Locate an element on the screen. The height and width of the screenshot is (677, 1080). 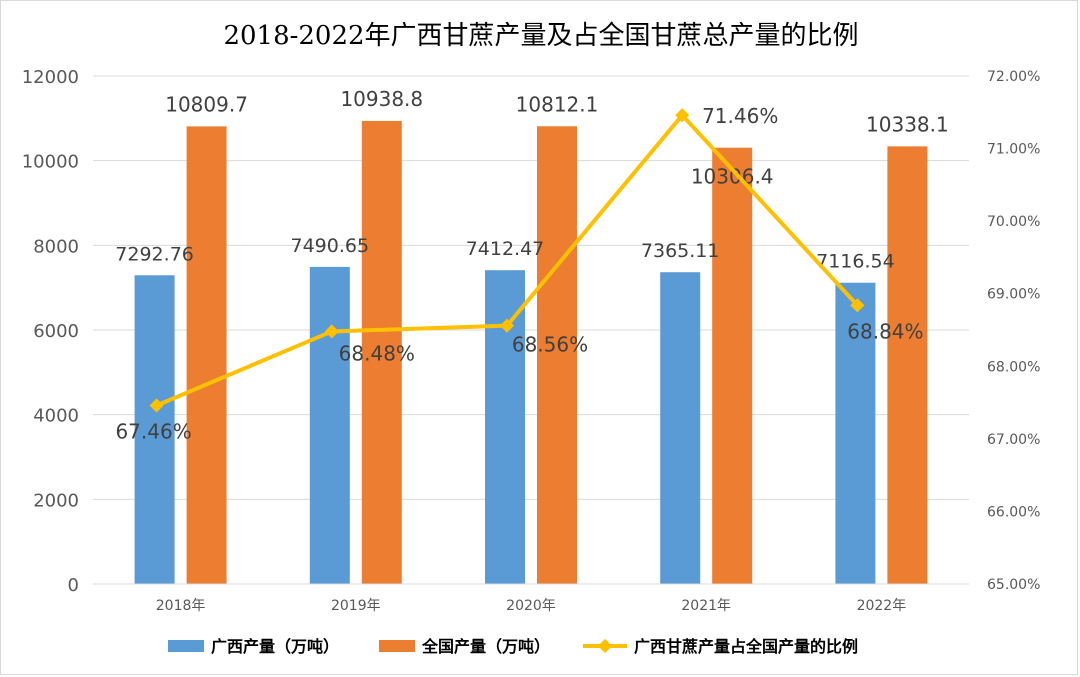
legend: 广西产量（万吨） 全国产量（万吨） 广西甘蔗产量占全国产量的比例 is located at coordinates (513, 646).